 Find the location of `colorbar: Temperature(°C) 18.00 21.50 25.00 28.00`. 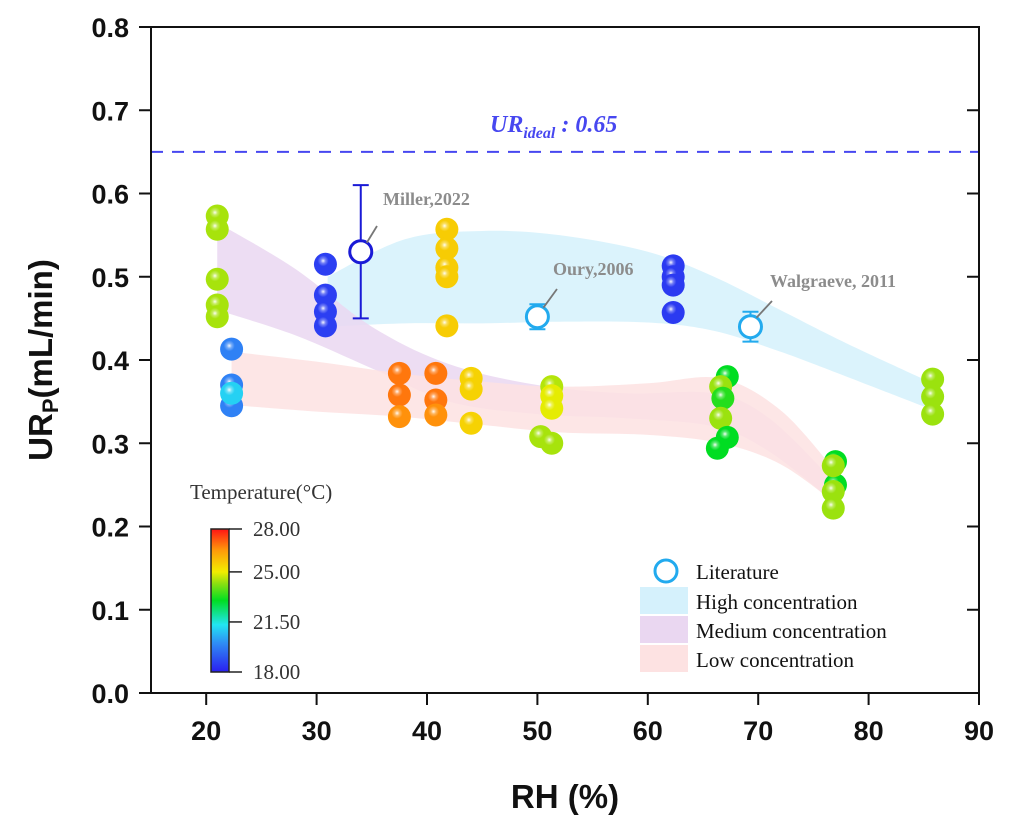

colorbar: Temperature(°C) 18.00 21.50 25.00 28.00 is located at coordinates (261, 582).